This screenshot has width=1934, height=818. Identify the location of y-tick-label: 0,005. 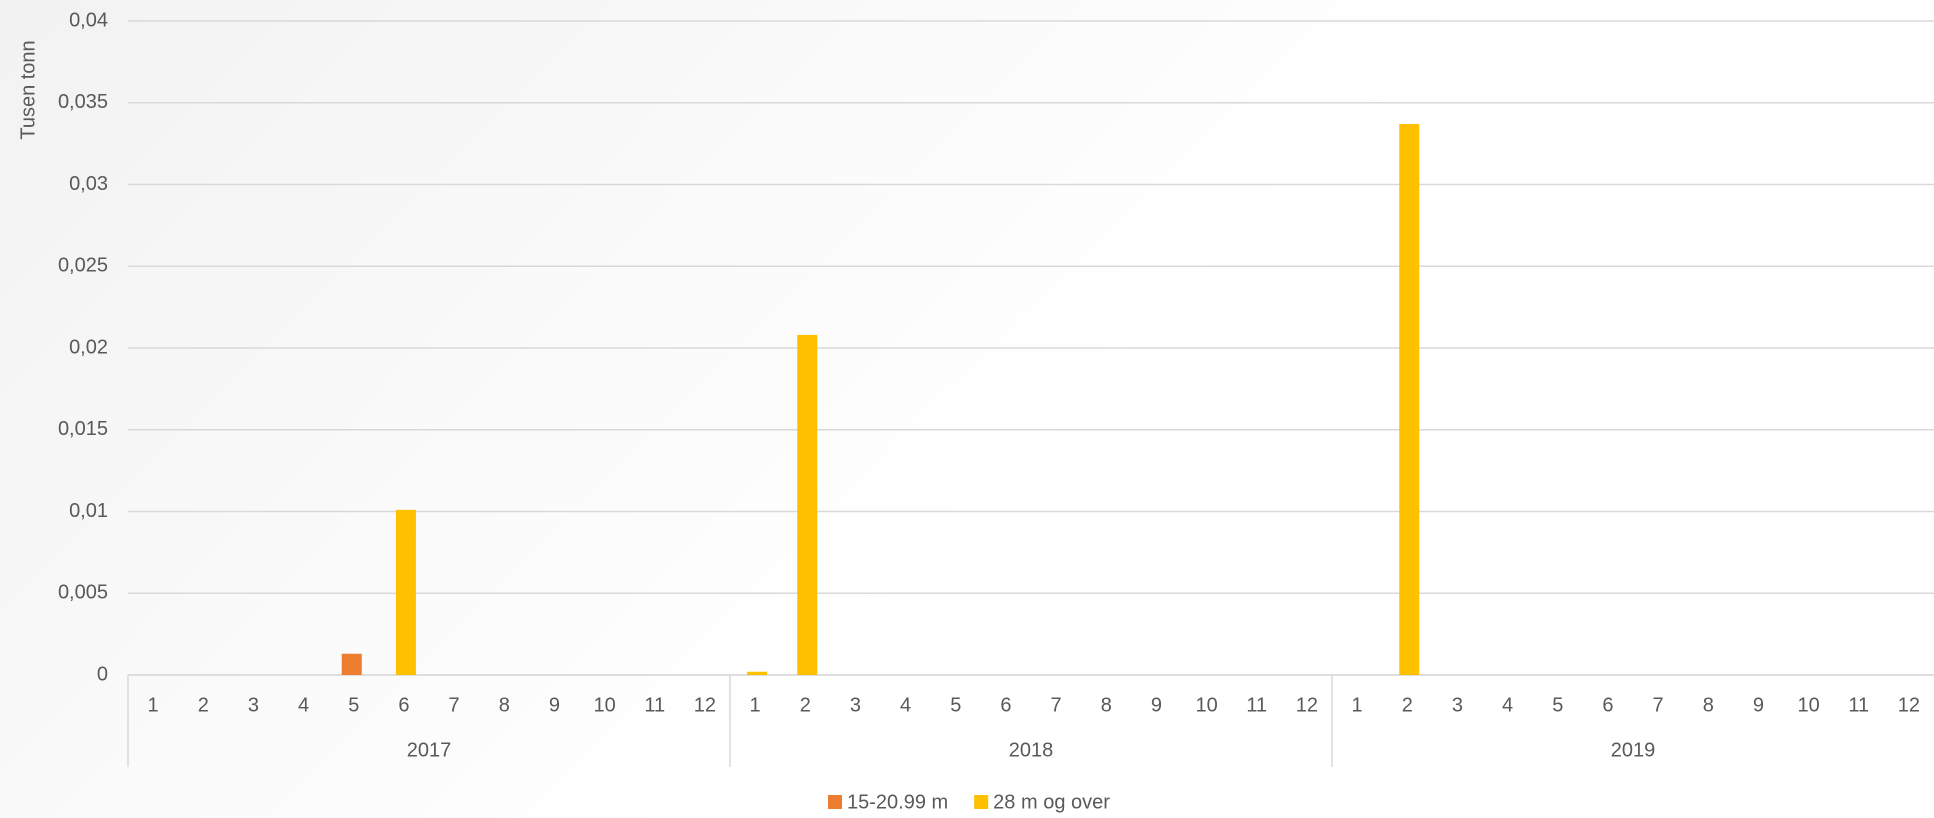
(83, 593).